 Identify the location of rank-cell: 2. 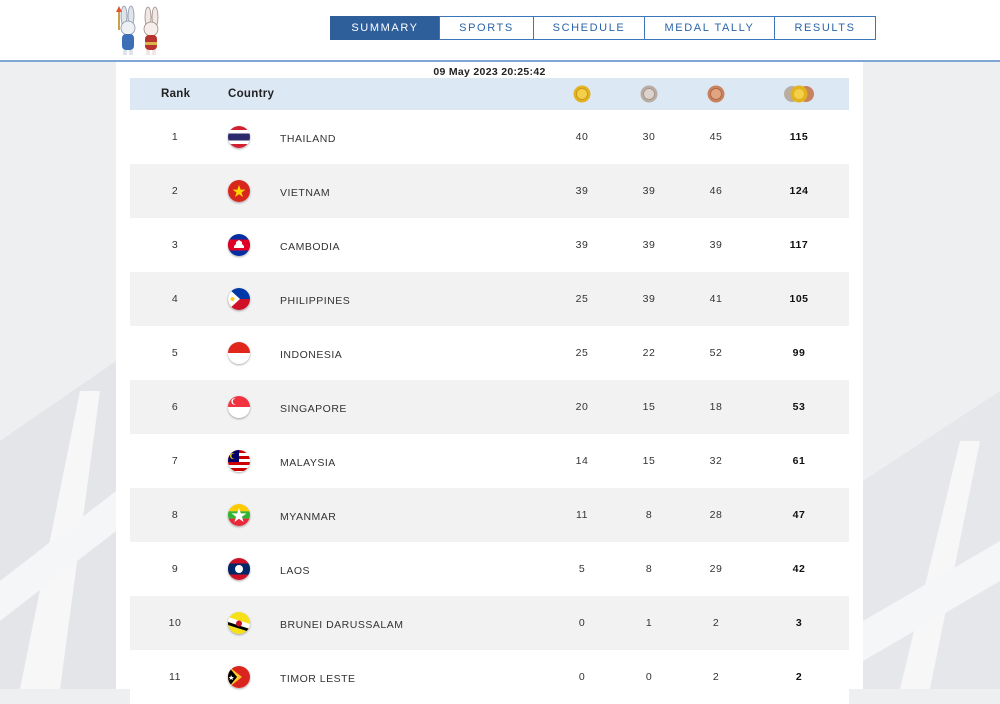
(175, 191).